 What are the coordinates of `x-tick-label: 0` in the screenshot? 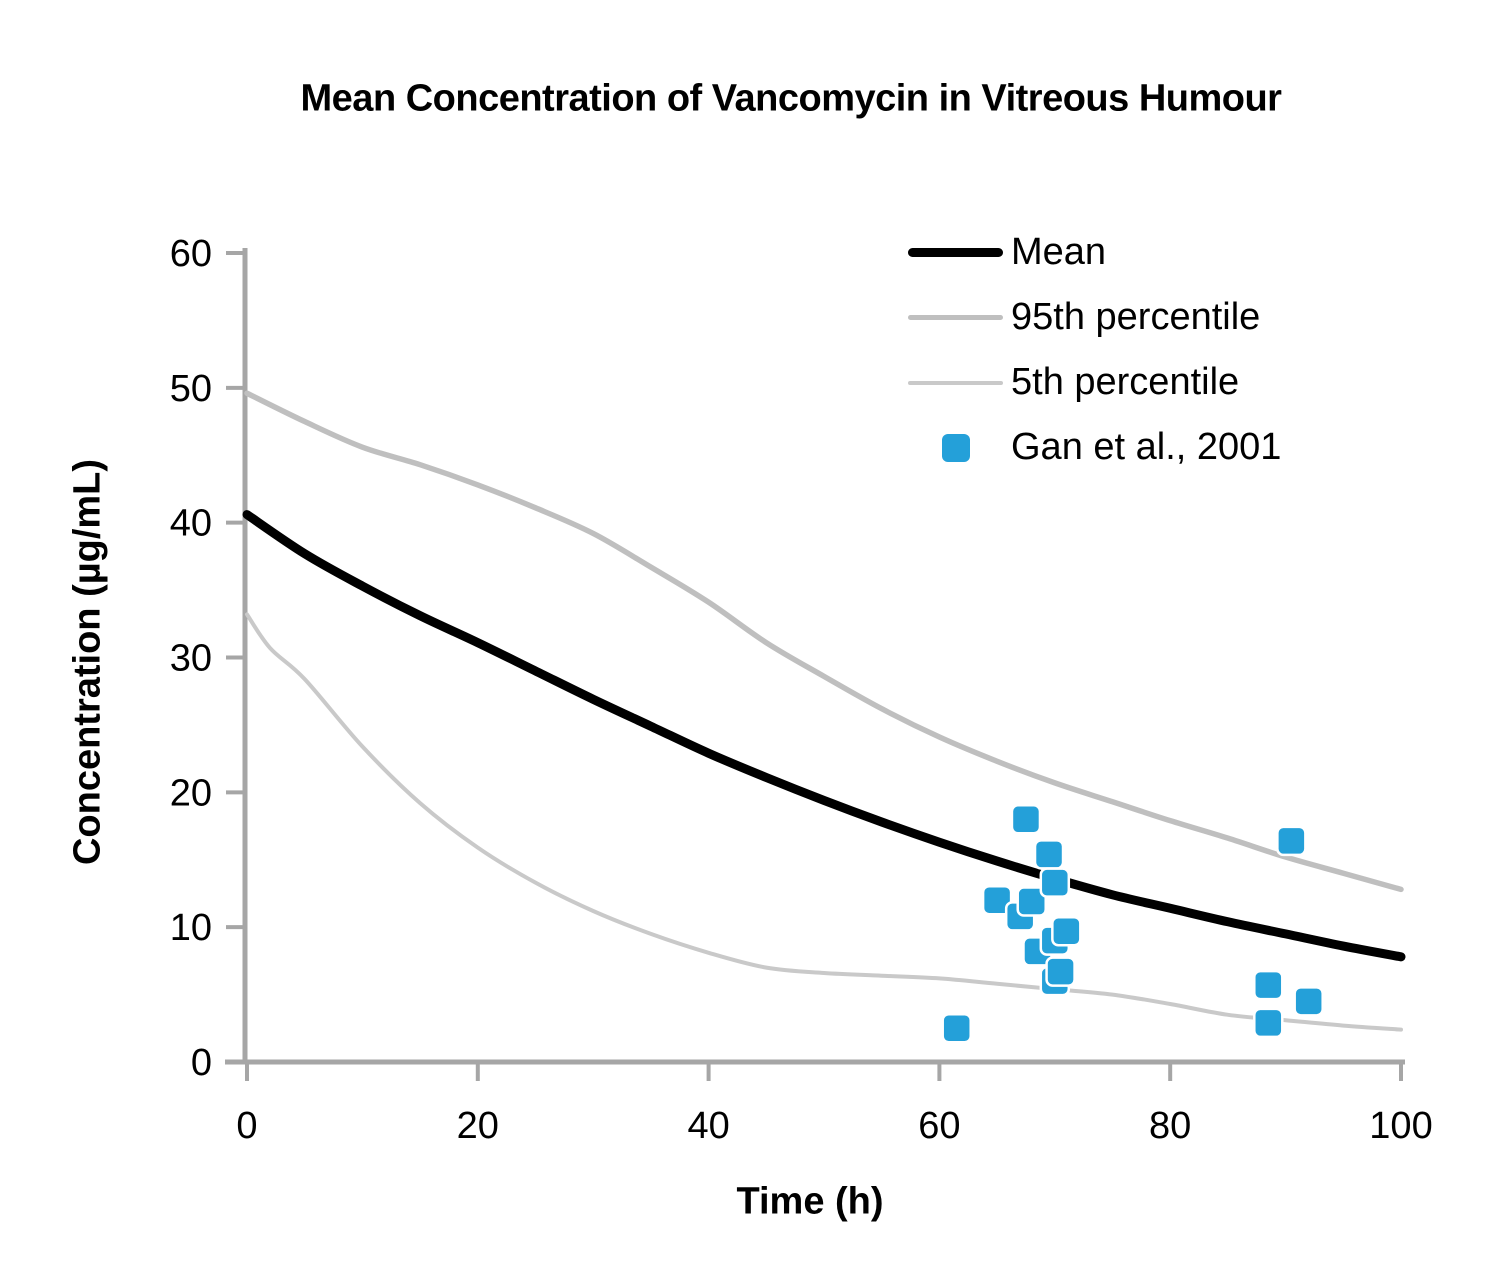 It's located at (246, 1126).